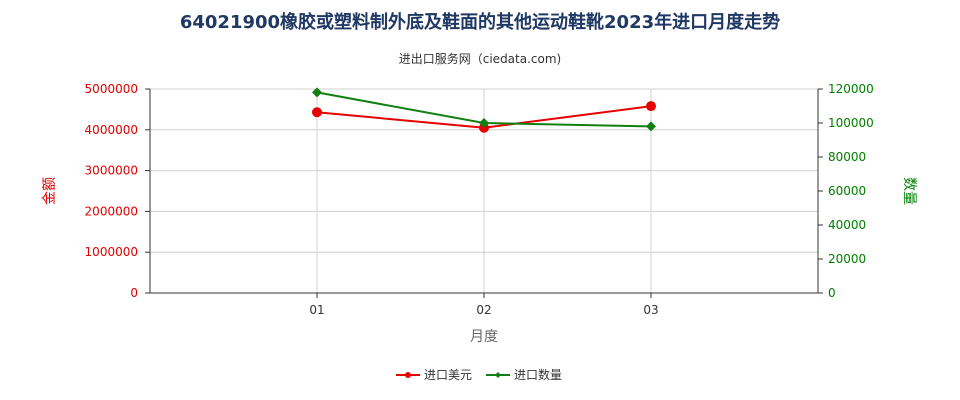  What do you see at coordinates (50, 191) in the screenshot?
I see `y-left-axis-title: 金额` at bounding box center [50, 191].